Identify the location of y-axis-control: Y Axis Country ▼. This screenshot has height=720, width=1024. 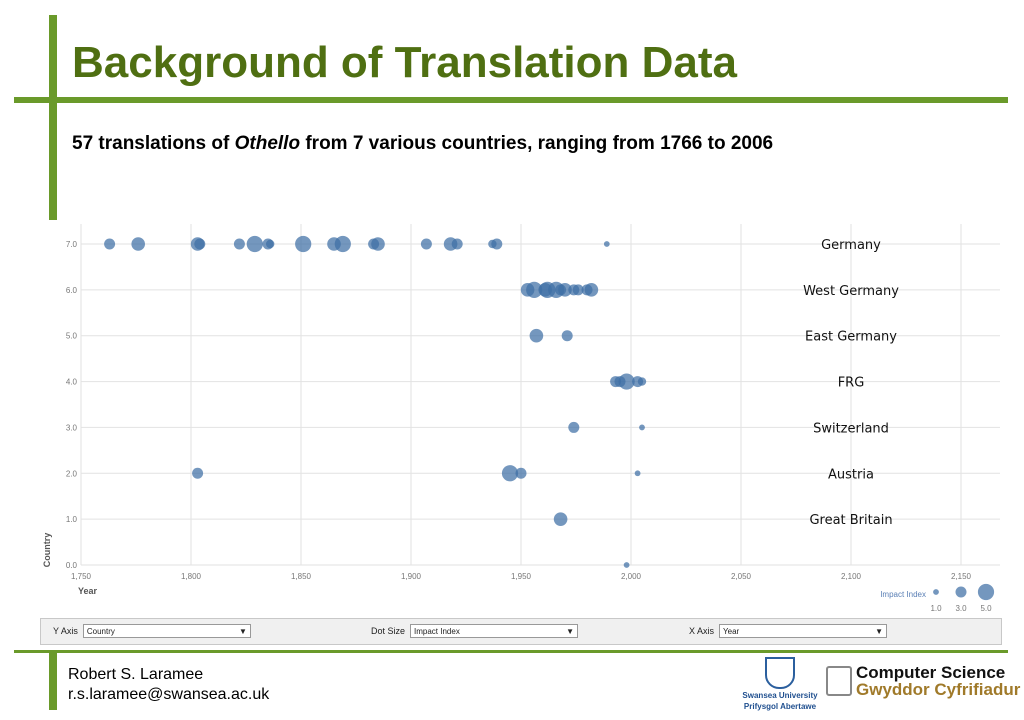
(152, 631).